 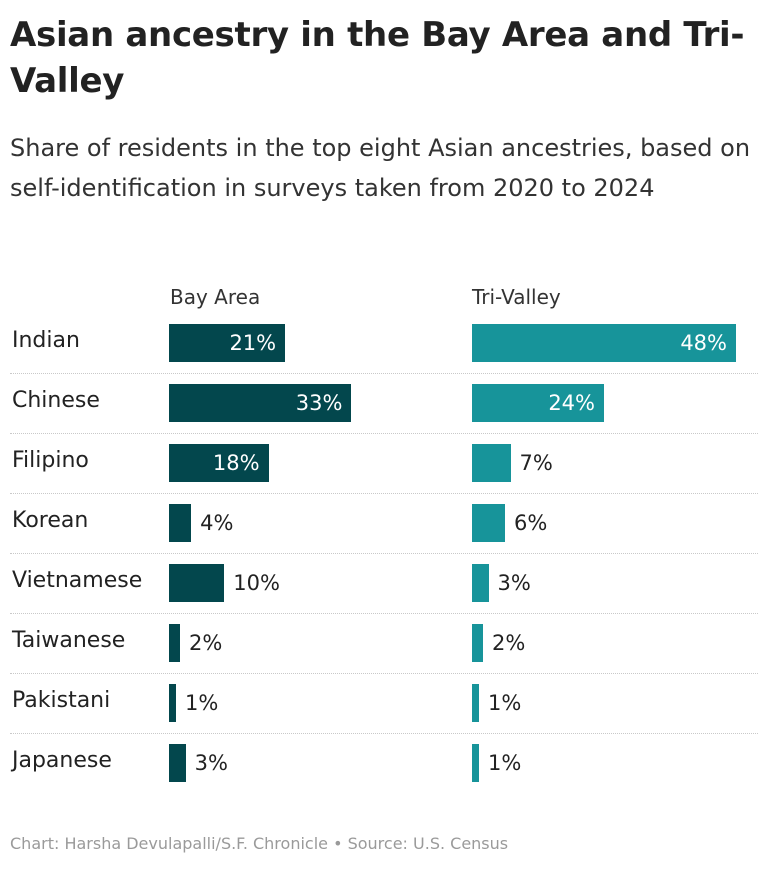 What do you see at coordinates (56, 400) in the screenshot?
I see `category-label-chinese: Chinese` at bounding box center [56, 400].